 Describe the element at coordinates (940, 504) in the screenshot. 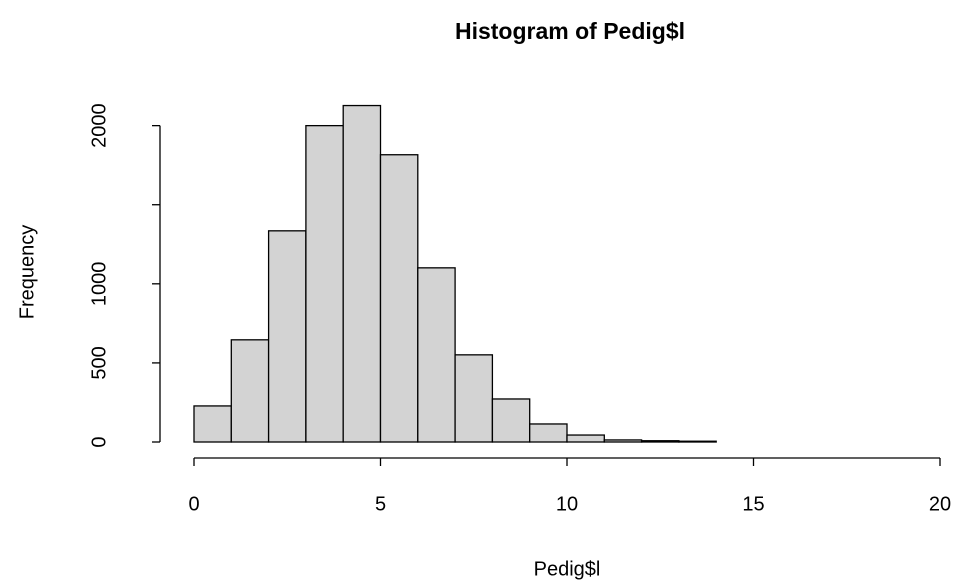

I see `x-tick-label: 20` at that location.